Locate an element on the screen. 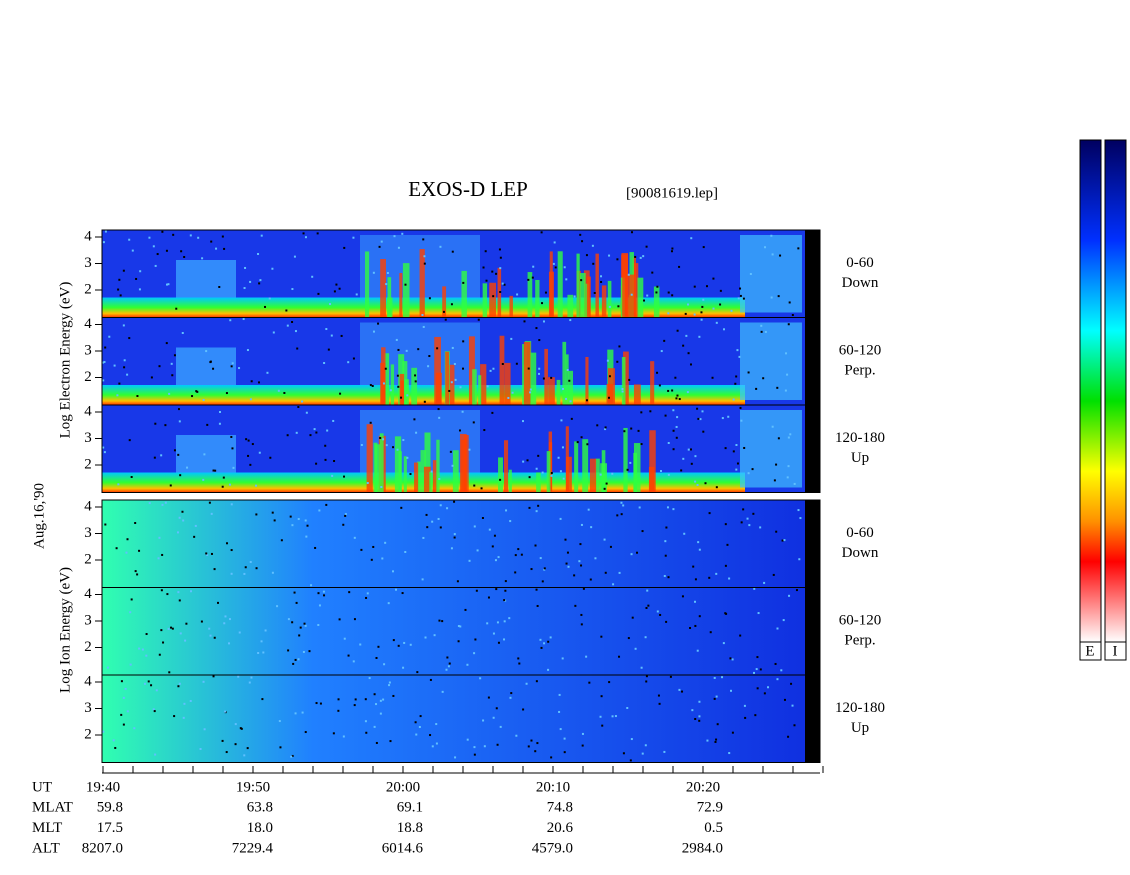 Image resolution: width=1130 pixels, height=875 pixels. y-tick-label: 2 is located at coordinates (88, 559).